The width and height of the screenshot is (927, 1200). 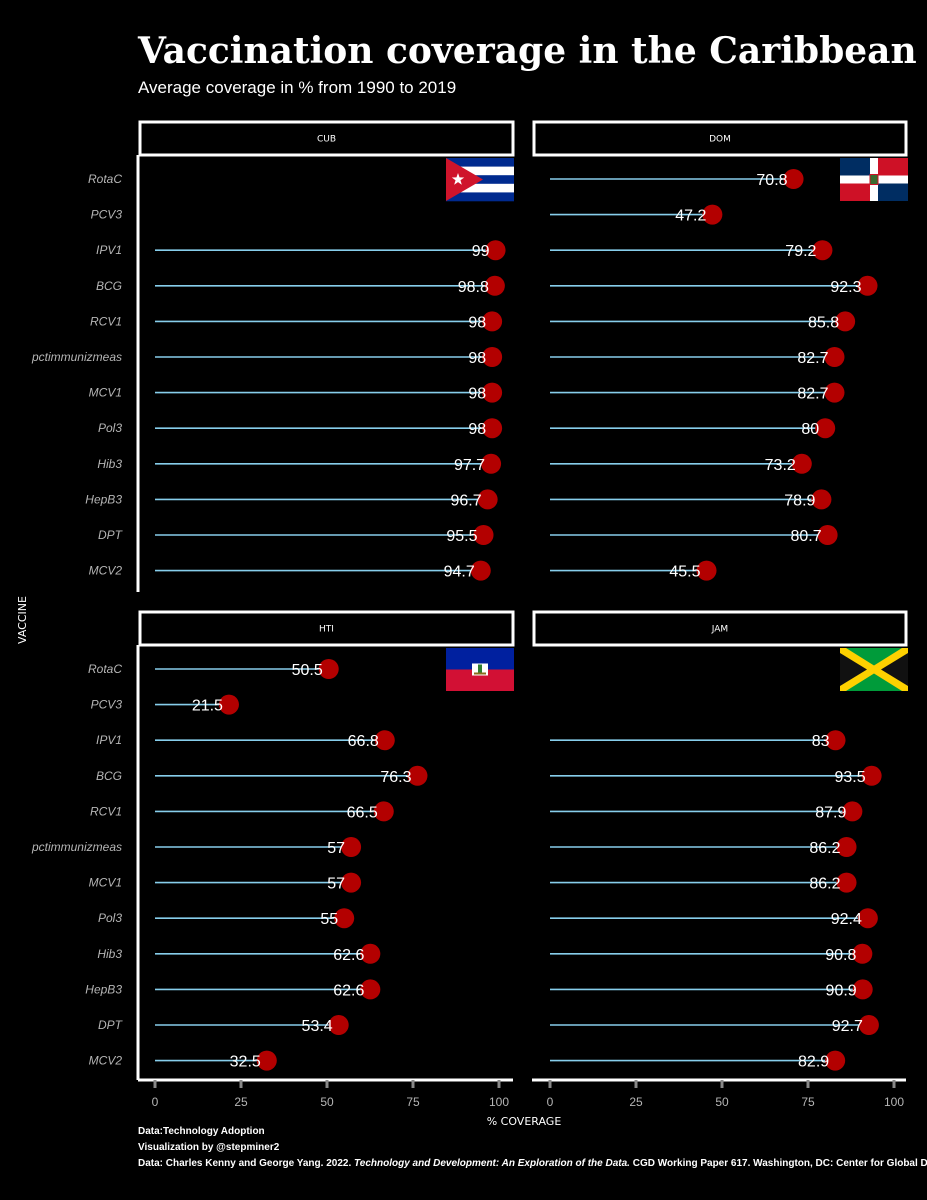 I want to click on haiti-flag, so click(x=480, y=669).